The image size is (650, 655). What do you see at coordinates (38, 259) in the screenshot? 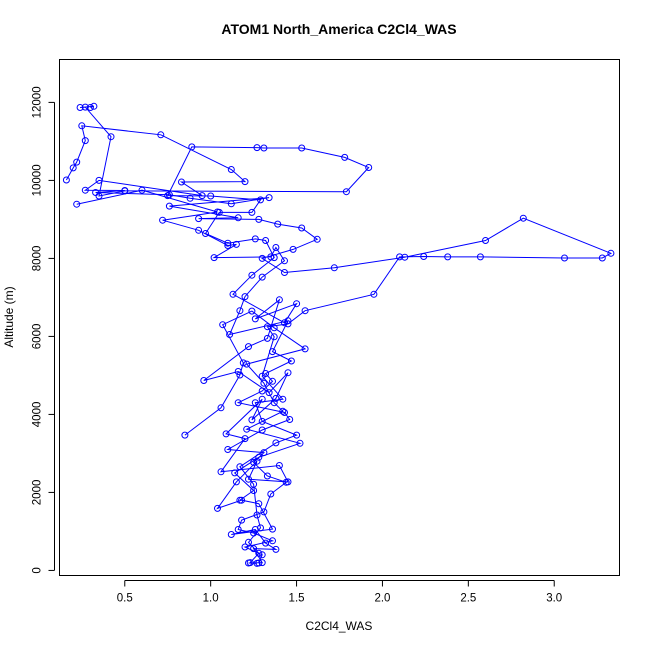
I see `y-tick-label: 8000` at bounding box center [38, 259].